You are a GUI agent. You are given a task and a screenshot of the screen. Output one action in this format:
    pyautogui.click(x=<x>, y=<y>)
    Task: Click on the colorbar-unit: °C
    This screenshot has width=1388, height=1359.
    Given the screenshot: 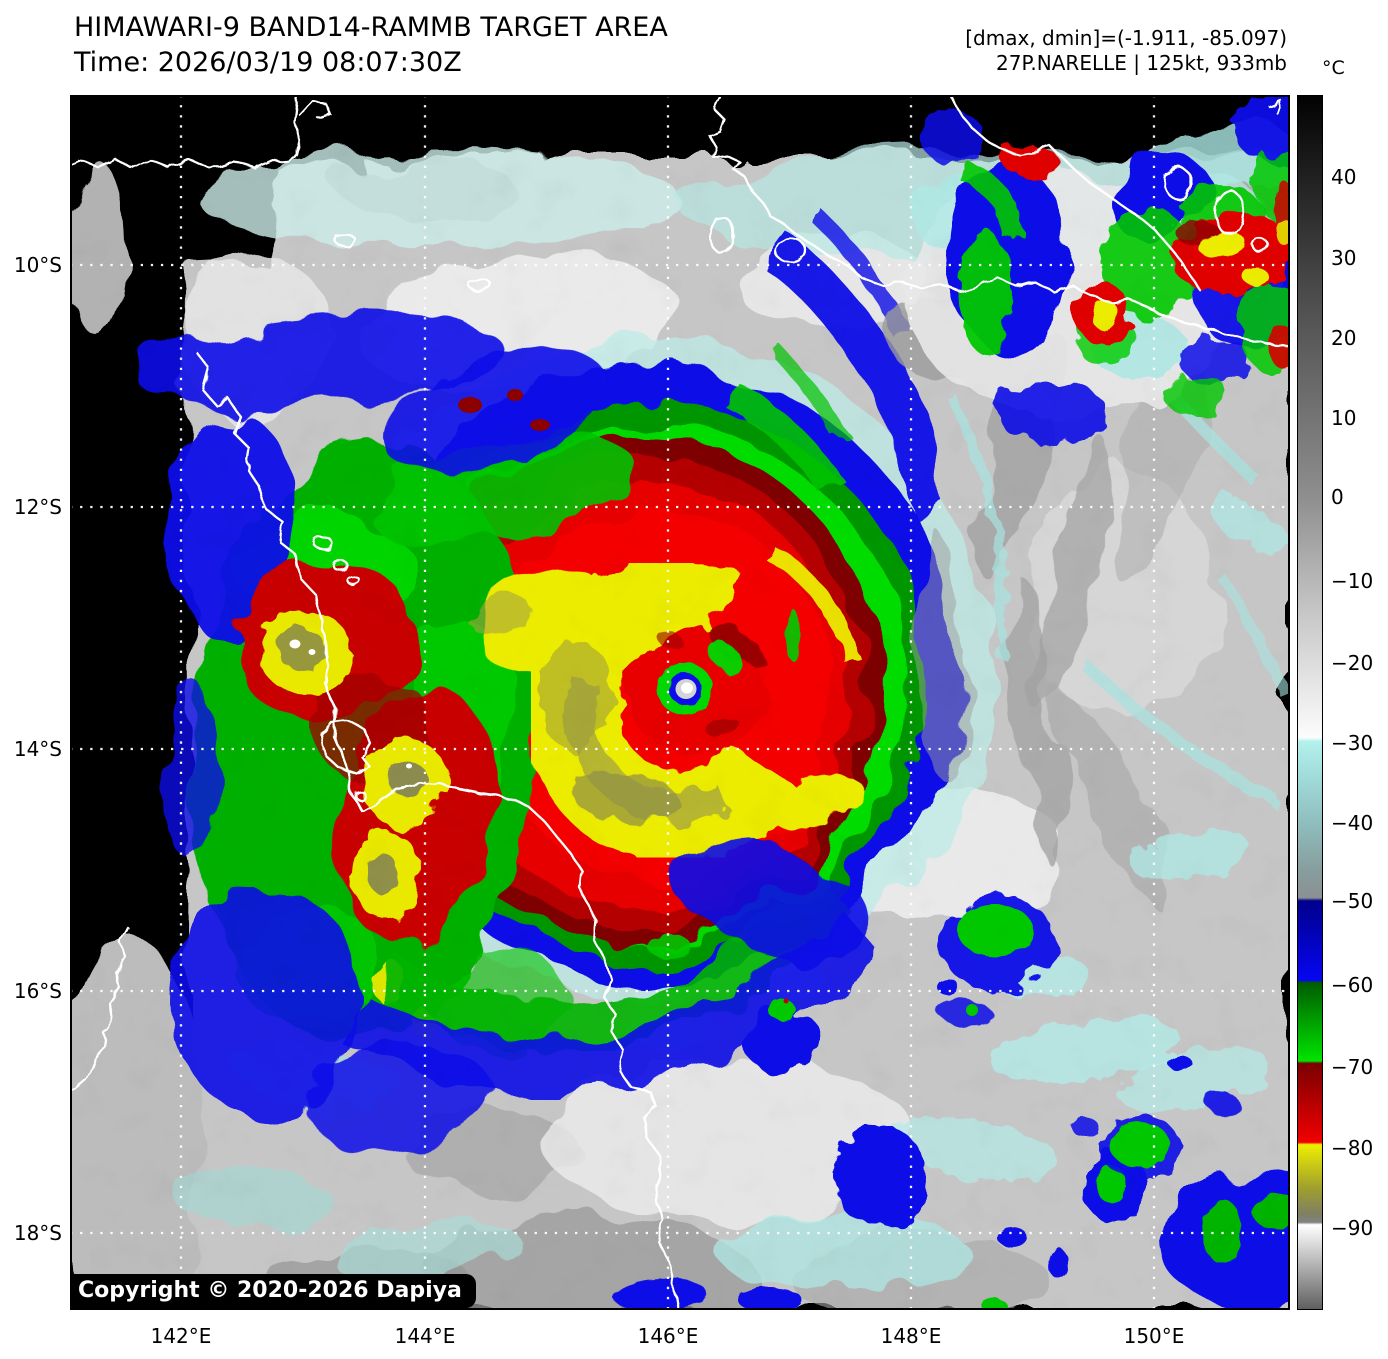 What is the action you would take?
    pyautogui.click(x=1333, y=68)
    